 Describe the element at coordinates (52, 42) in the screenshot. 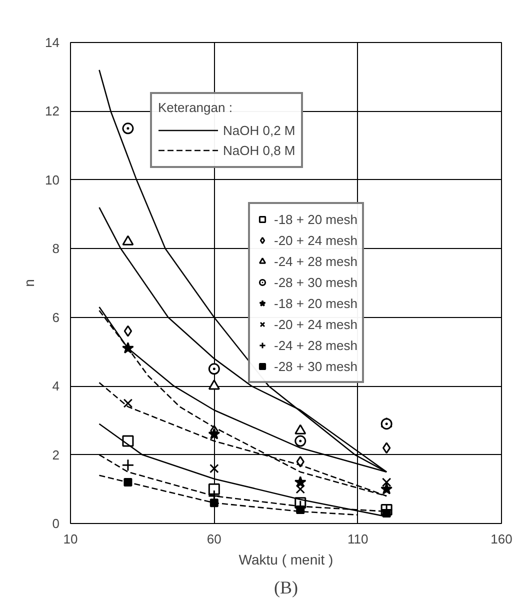

I see `y-tick-label: 14` at that location.